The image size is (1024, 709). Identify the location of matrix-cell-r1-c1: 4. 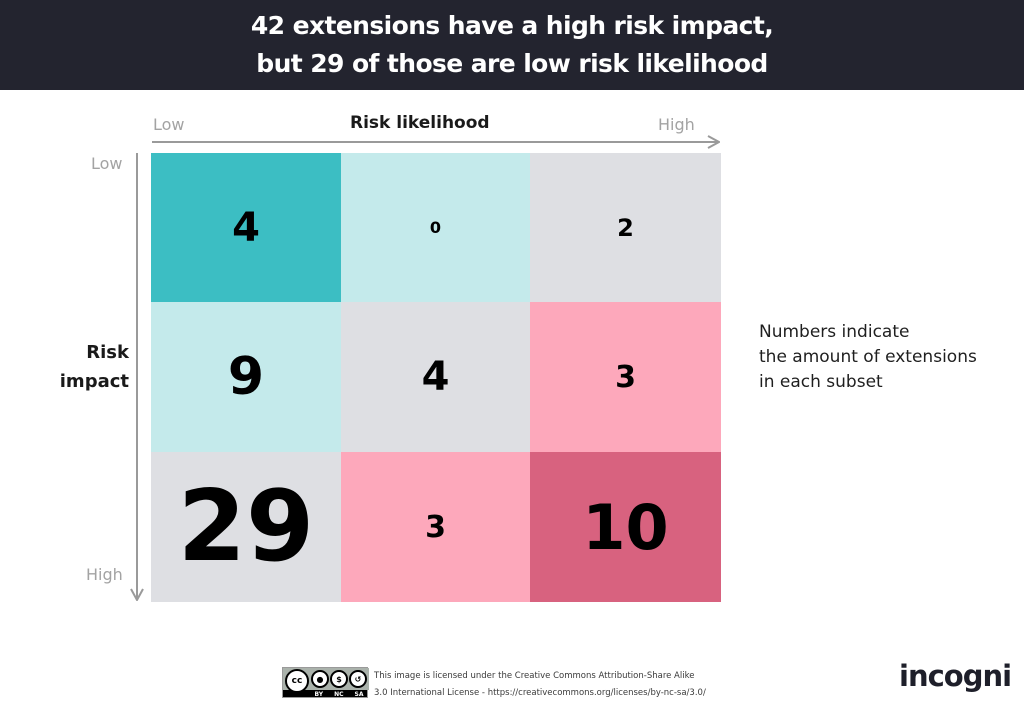
(435, 377).